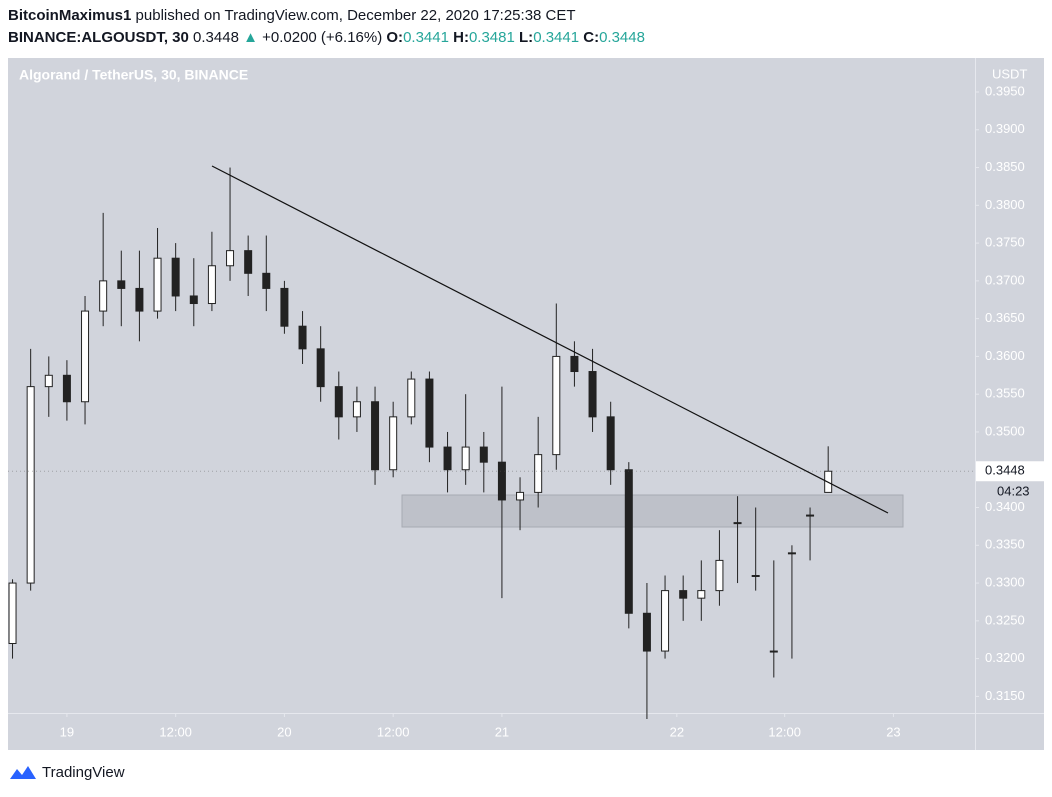 Image resolution: width=1052 pixels, height=797 pixels. I want to click on y-tick-label: 0.3950, so click(1005, 90).